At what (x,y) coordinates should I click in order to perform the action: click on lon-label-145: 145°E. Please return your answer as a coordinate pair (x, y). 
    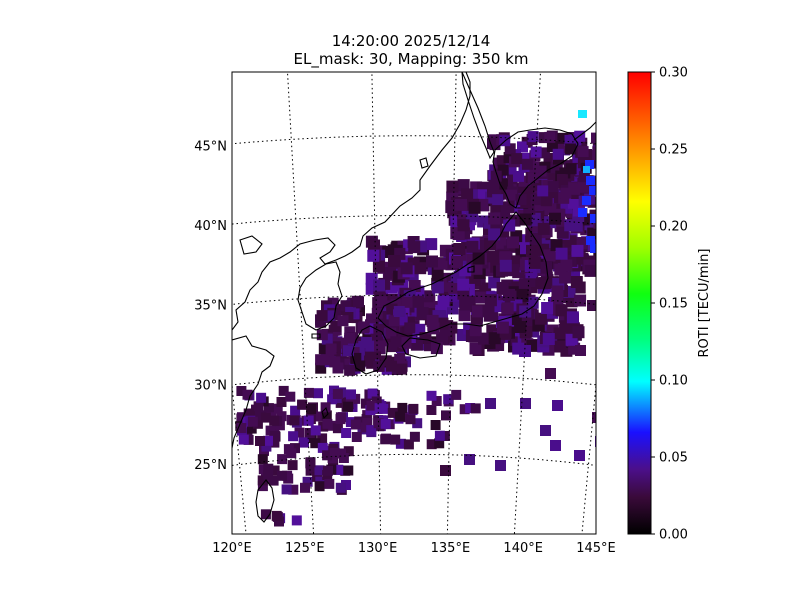
    Looking at the image, I should click on (596, 548).